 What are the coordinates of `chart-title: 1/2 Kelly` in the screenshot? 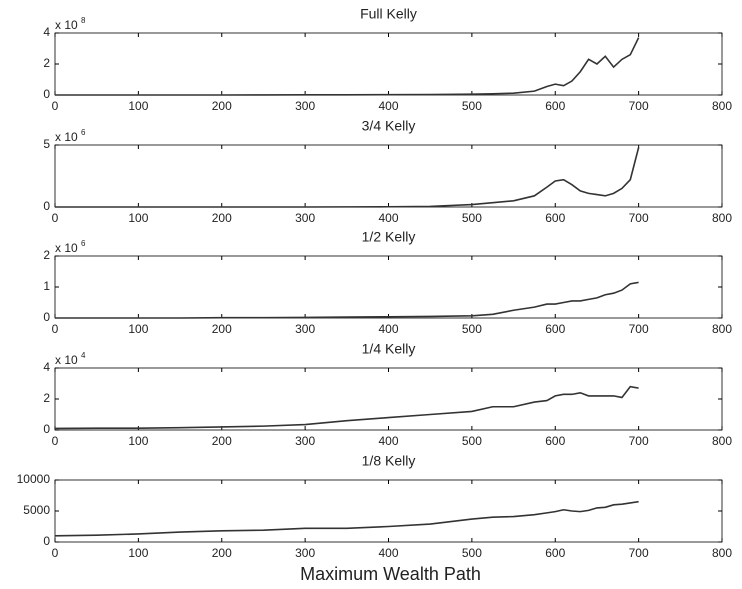 It's located at (389, 237).